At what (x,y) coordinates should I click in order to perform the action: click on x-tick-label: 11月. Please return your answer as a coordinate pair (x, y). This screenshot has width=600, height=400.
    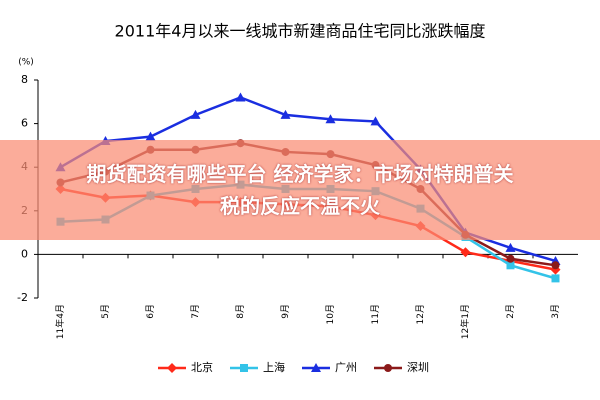
    Looking at the image, I should click on (375, 314).